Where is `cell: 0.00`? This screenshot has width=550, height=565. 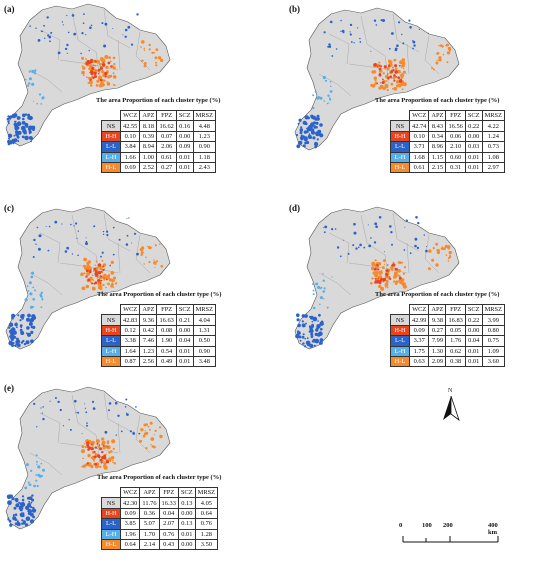 cell: 0.00 is located at coordinates (184, 330).